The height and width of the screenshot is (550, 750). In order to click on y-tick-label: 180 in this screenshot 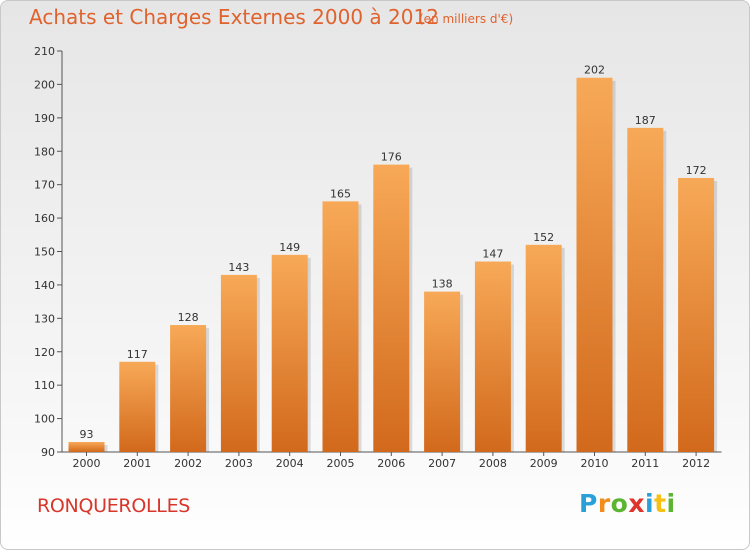, I will do `click(44, 151)`.